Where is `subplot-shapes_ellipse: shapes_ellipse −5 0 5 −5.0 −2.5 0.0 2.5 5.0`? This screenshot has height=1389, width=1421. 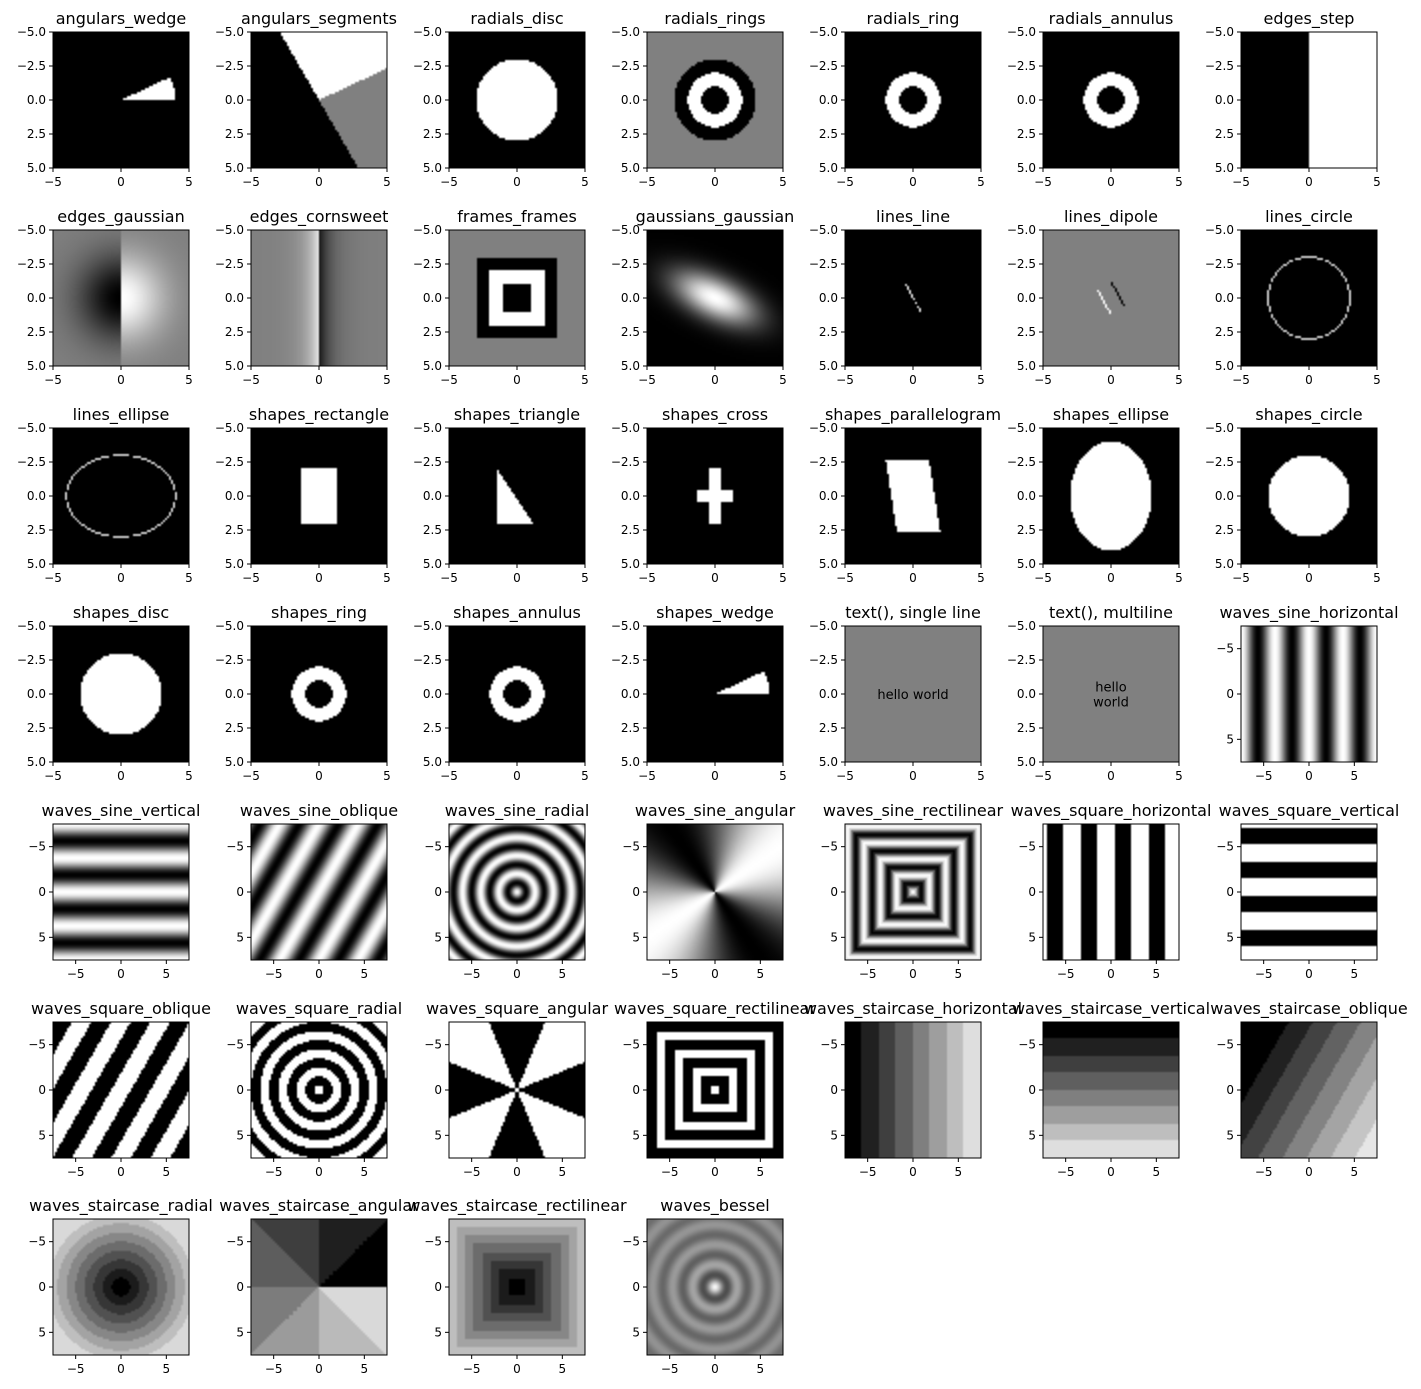 subplot-shapes_ellipse: shapes_ellipse −5 0 5 −5.0 −2.5 0.0 2.5 5.0 is located at coordinates (1095, 495).